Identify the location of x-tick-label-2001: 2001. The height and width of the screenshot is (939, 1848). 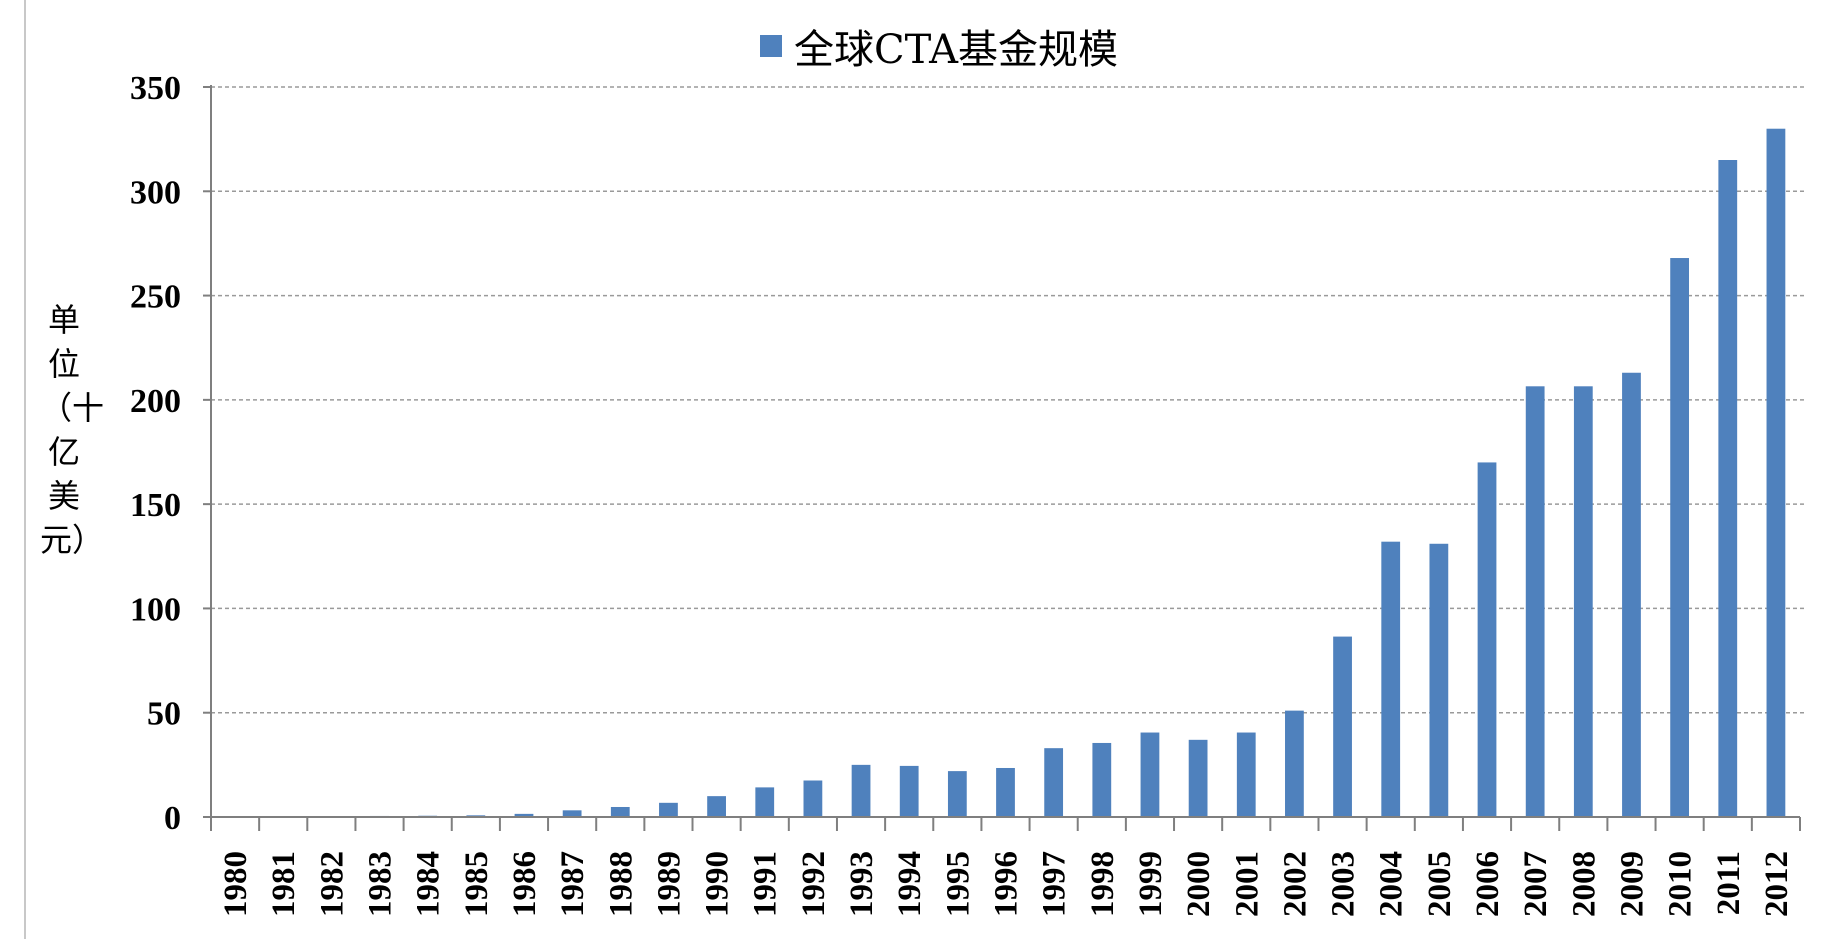
(1247, 884).